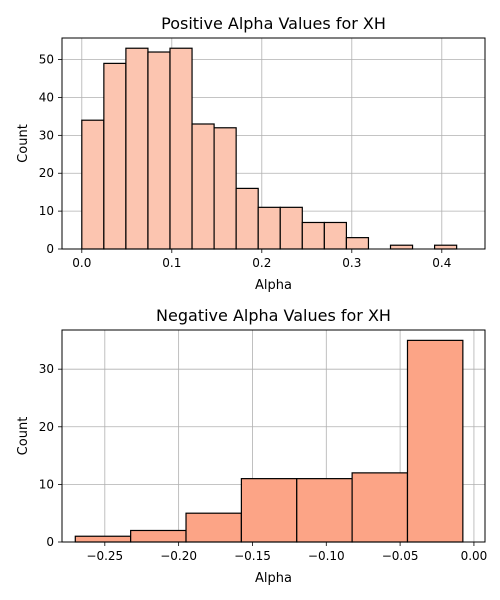  I want to click on x-tick-label: 0.0, so click(81, 263).